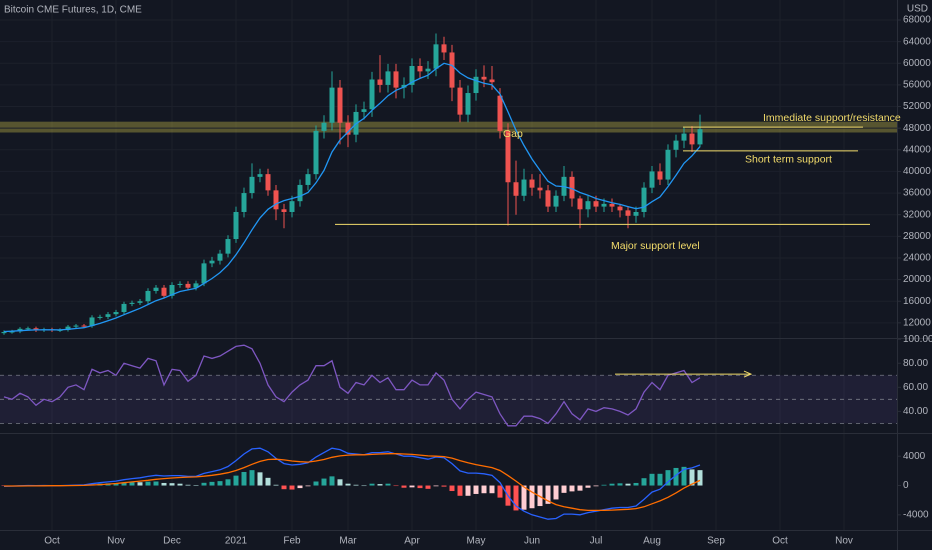 The image size is (932, 550). What do you see at coordinates (917, 149) in the screenshot?
I see `y-tick-label: 44000` at bounding box center [917, 149].